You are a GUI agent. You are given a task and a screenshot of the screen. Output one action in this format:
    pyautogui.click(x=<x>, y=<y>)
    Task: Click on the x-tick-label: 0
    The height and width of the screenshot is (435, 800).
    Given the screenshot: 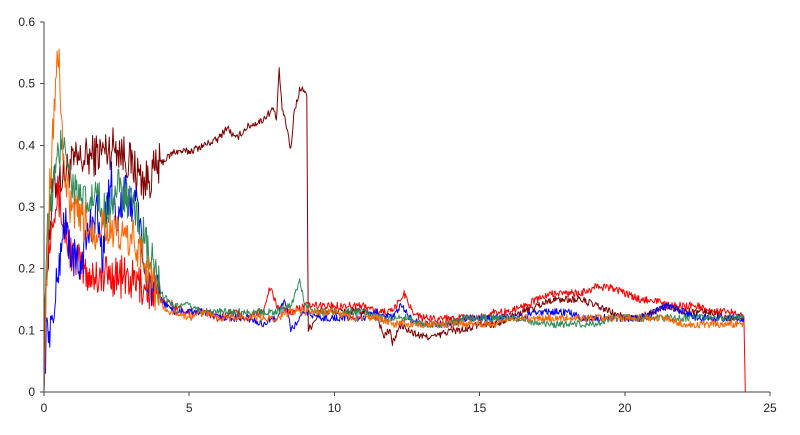 What is the action you would take?
    pyautogui.click(x=44, y=408)
    